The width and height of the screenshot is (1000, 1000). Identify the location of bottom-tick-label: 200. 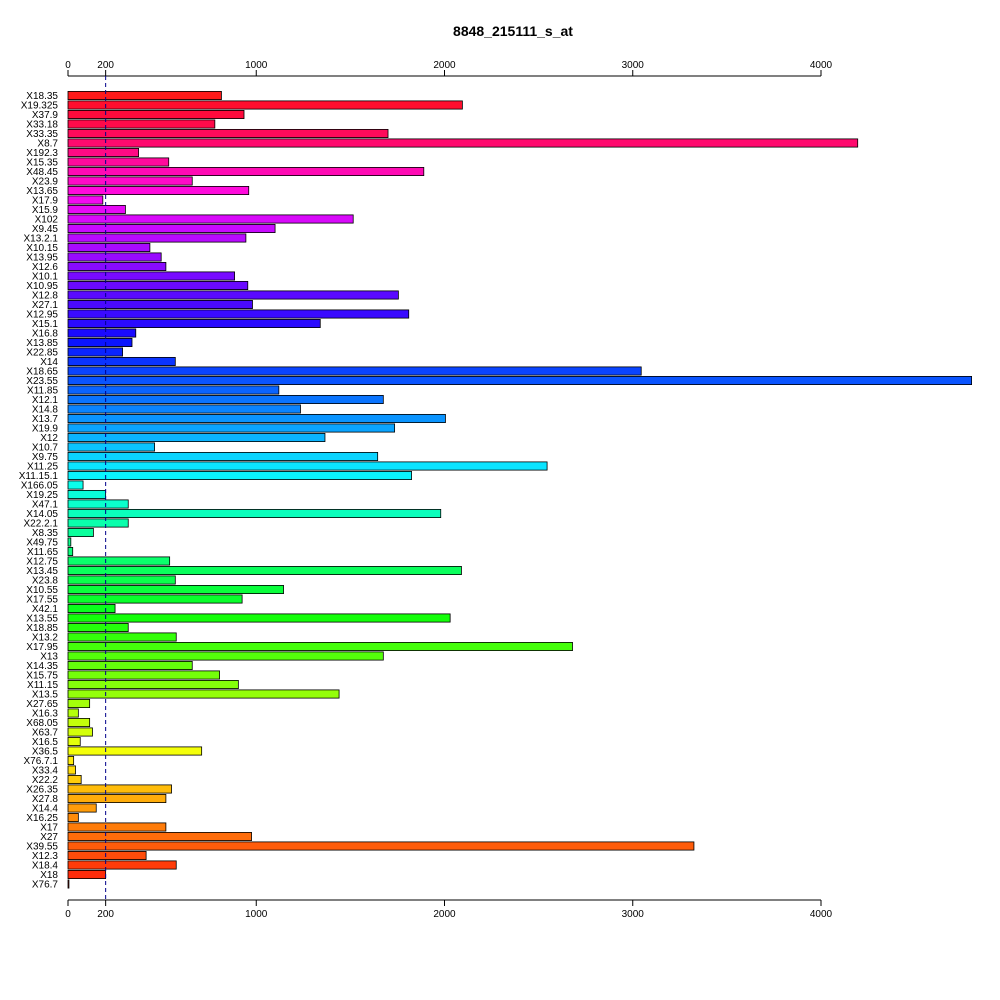
(105, 914).